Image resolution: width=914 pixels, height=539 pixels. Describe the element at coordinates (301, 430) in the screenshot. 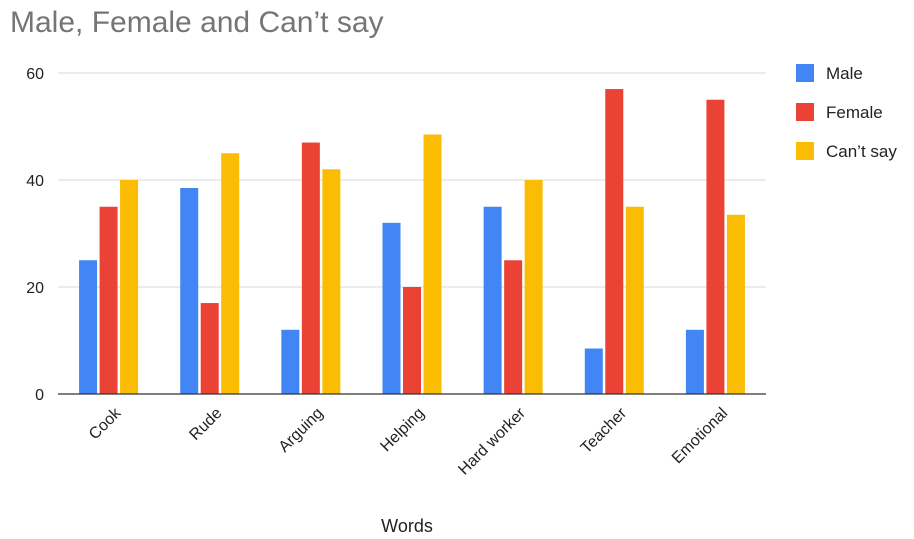

I see `x-tick-label: Arguing` at that location.